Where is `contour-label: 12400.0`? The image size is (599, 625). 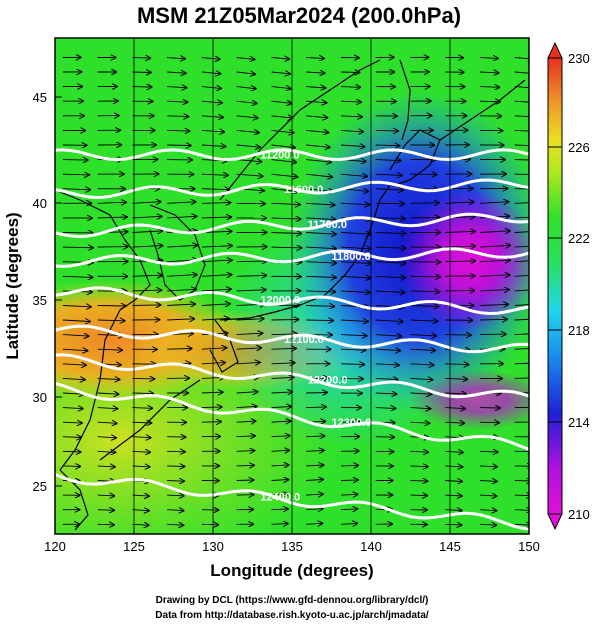 contour-label: 12400.0 is located at coordinates (280, 498).